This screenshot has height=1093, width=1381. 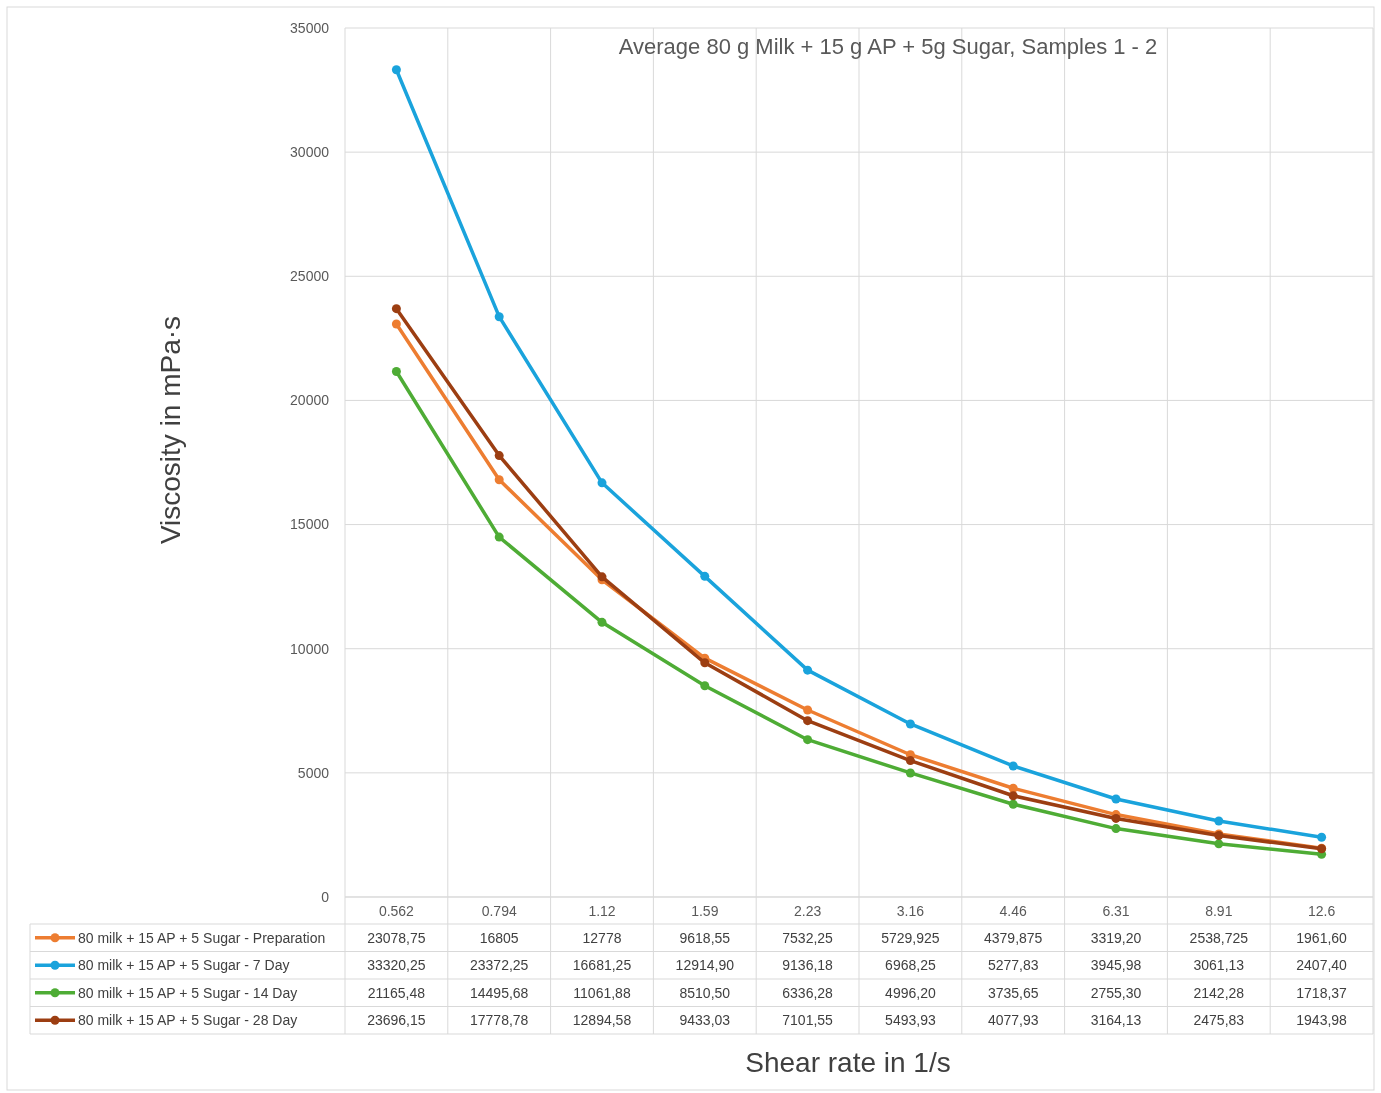 I want to click on x-tick-label: 4.46, so click(x=1013, y=910).